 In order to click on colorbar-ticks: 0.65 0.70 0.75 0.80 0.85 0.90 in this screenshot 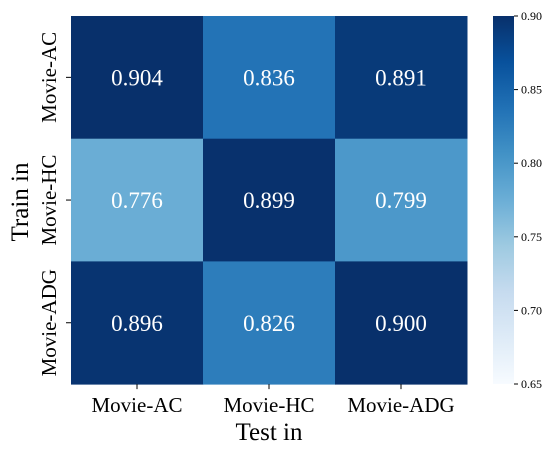, I will do `click(528, 200)`.